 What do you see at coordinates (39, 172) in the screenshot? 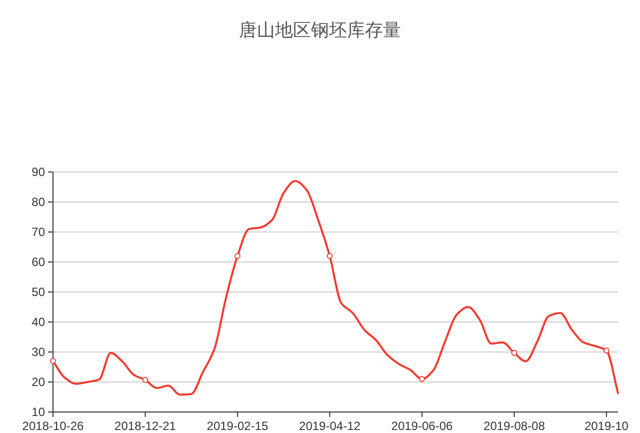
I see `y-tick-label: 90` at bounding box center [39, 172].